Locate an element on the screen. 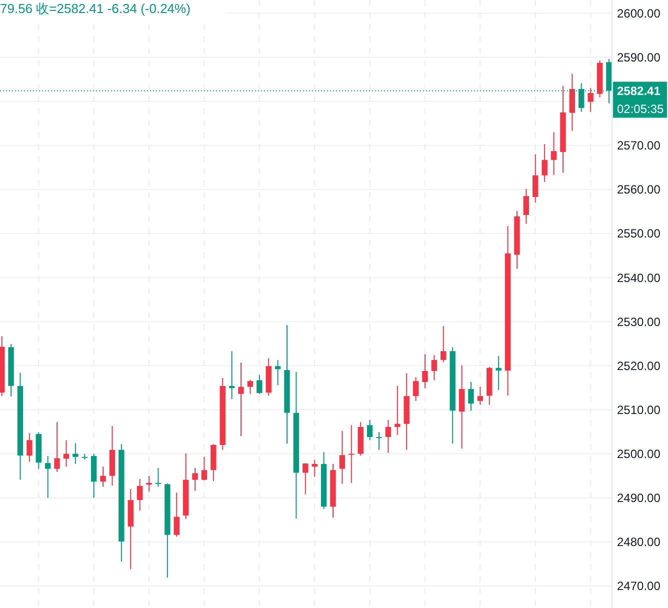 The height and width of the screenshot is (608, 668). y-tick-label: 2480.00 is located at coordinates (639, 542).